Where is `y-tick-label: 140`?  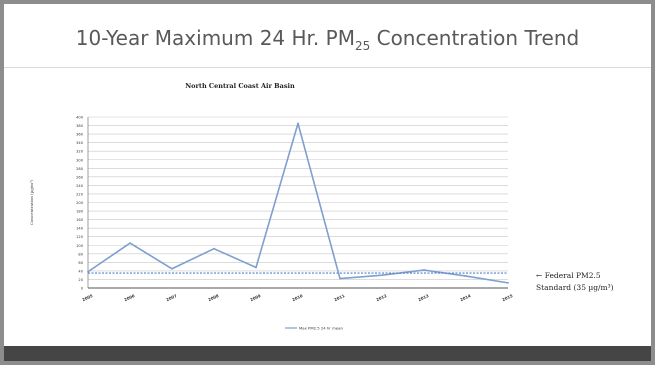
y-tick-label: 140 is located at coordinates (80, 229).